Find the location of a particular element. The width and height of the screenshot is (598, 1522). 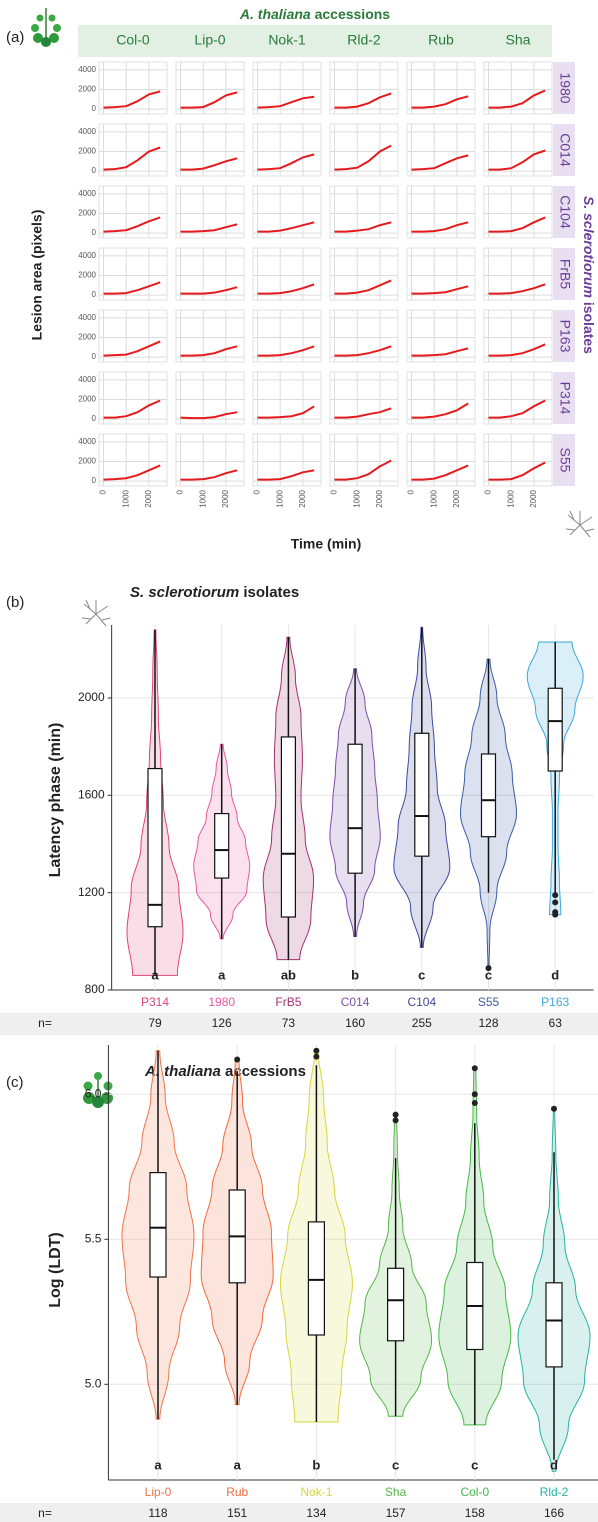

column-label: Rub is located at coordinates (441, 40).